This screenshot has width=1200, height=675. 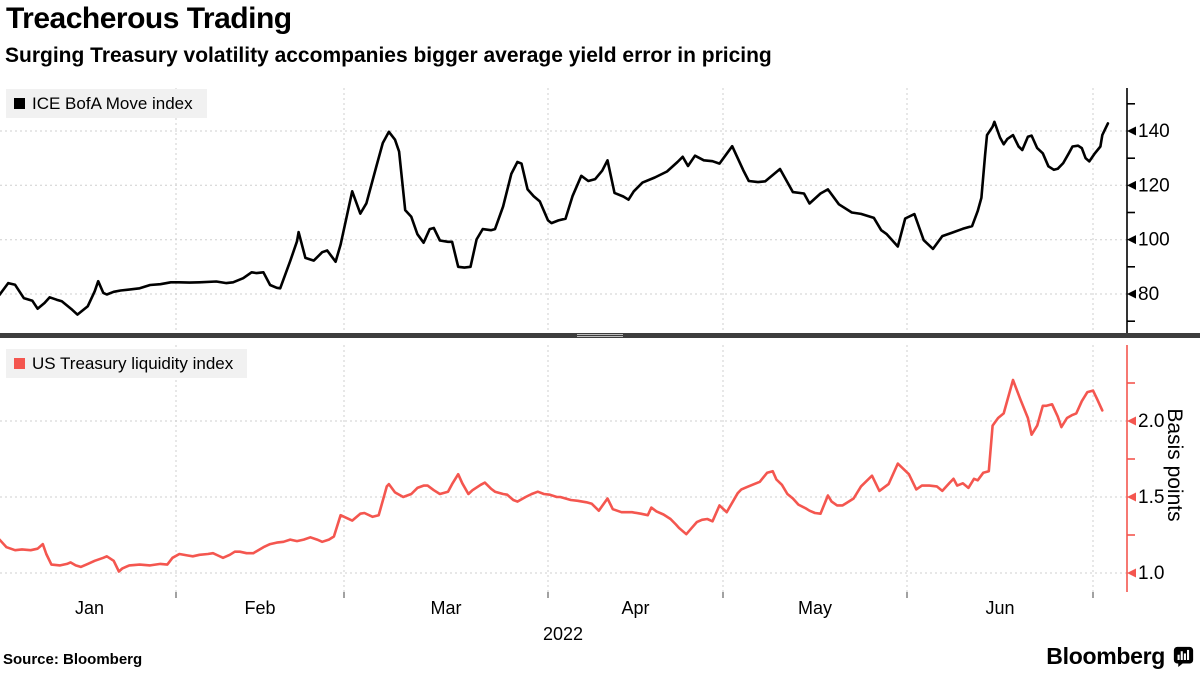 What do you see at coordinates (112, 103) in the screenshot?
I see `move-legend-label: ICE BofA Move index` at bounding box center [112, 103].